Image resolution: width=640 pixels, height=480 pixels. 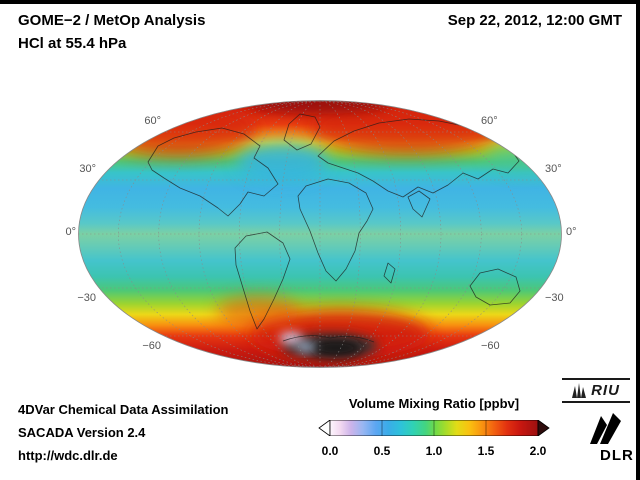 What do you see at coordinates (82, 432) in the screenshot?
I see `footer-version-text: SACADA Version 2.4` at bounding box center [82, 432].